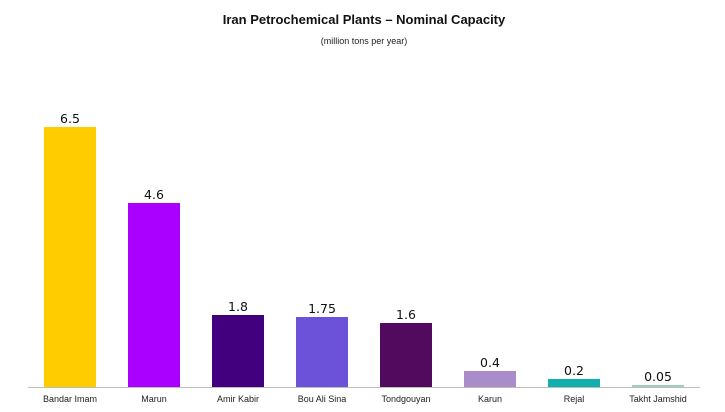 This screenshot has width=725, height=412. Describe the element at coordinates (322, 399) in the screenshot. I see `x-tick-label: Bou Ali Sina` at that location.